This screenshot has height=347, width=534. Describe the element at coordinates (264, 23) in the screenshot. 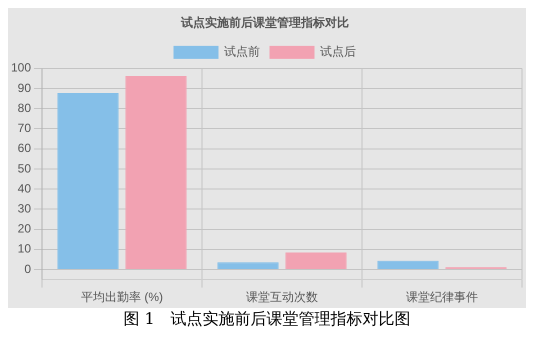

I see `chart-title: 试点实施前后课堂管理指标对比` at that location.